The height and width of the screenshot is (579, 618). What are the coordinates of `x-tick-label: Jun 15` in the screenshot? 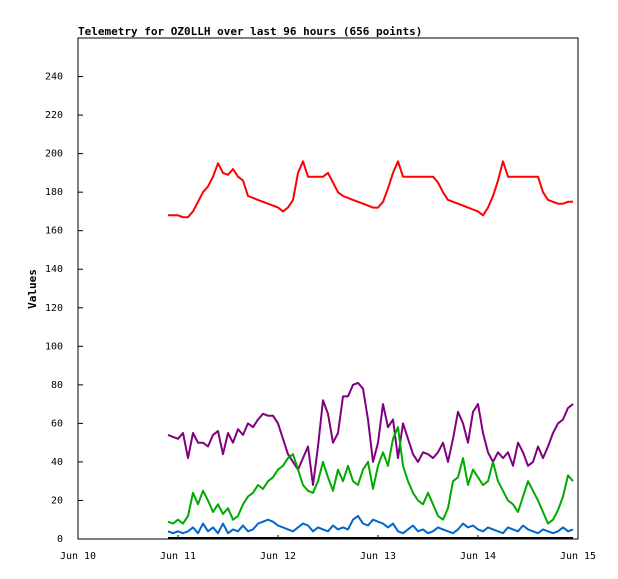 It's located at (578, 556).